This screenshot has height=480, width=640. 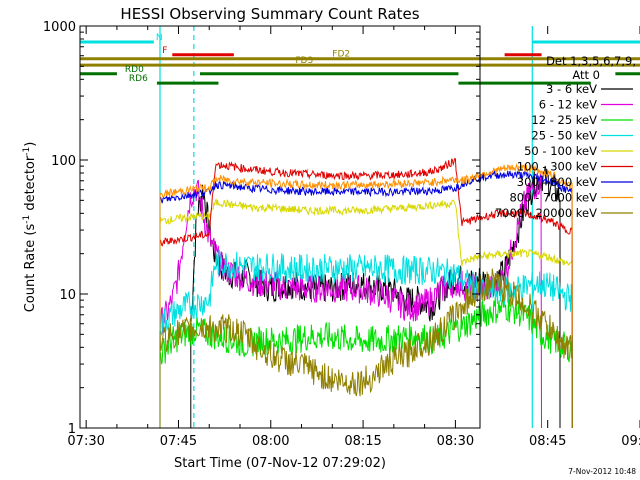 What do you see at coordinates (568, 105) in the screenshot?
I see `legend-label-1: 6 - 12 keV` at bounding box center [568, 105].